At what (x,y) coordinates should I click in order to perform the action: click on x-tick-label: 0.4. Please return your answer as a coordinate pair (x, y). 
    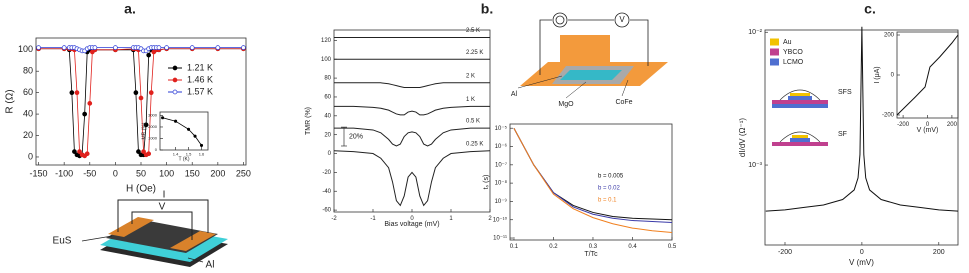
    Looking at the image, I should click on (632, 247).